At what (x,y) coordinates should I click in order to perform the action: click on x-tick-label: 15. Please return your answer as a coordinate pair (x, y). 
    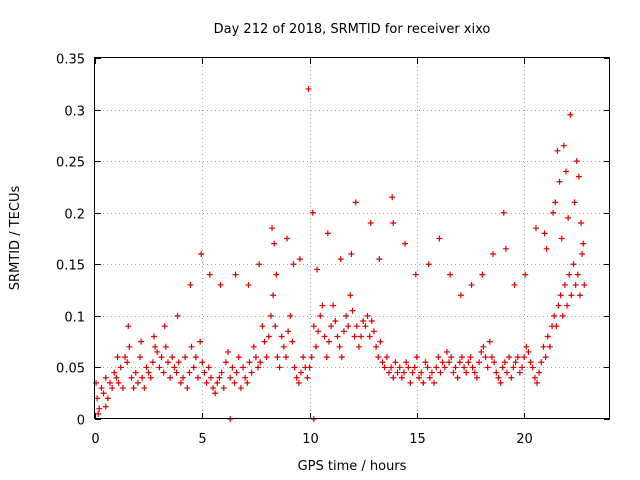
    Looking at the image, I should click on (417, 439).